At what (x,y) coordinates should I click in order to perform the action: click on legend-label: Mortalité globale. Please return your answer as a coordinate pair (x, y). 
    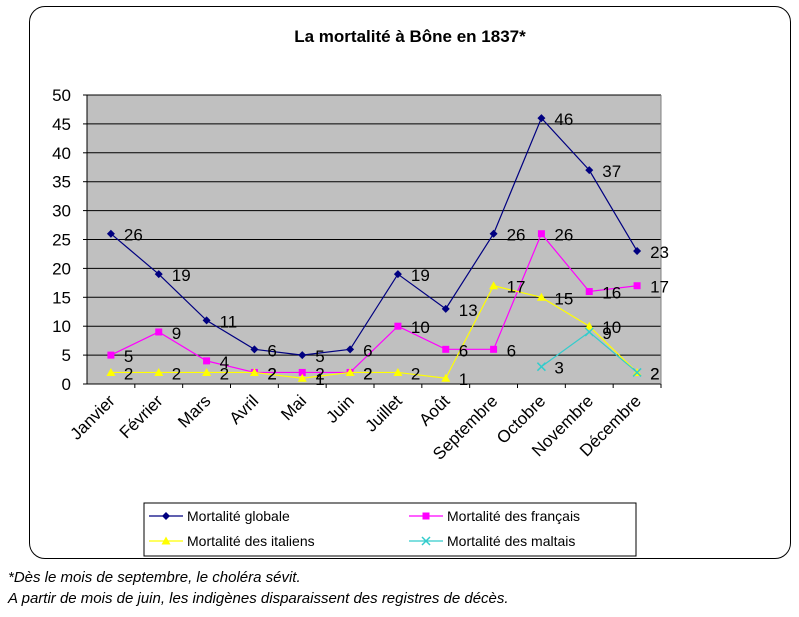
    Looking at the image, I should click on (238, 516).